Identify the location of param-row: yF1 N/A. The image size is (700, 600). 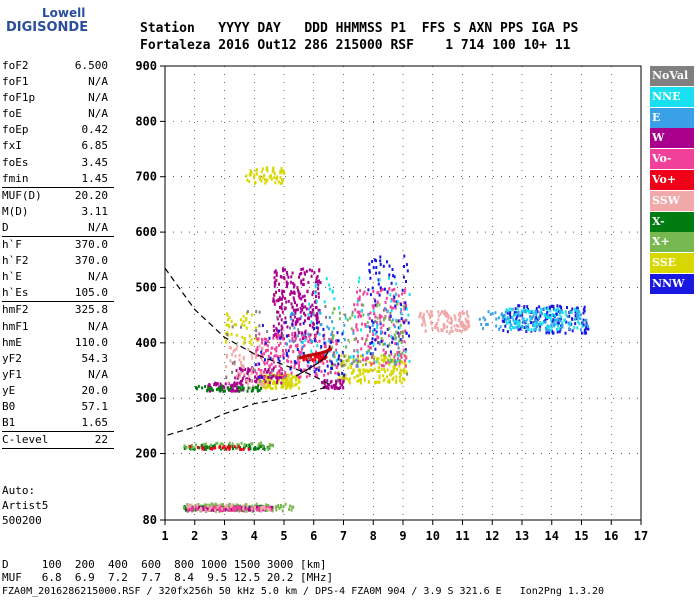
(58, 375).